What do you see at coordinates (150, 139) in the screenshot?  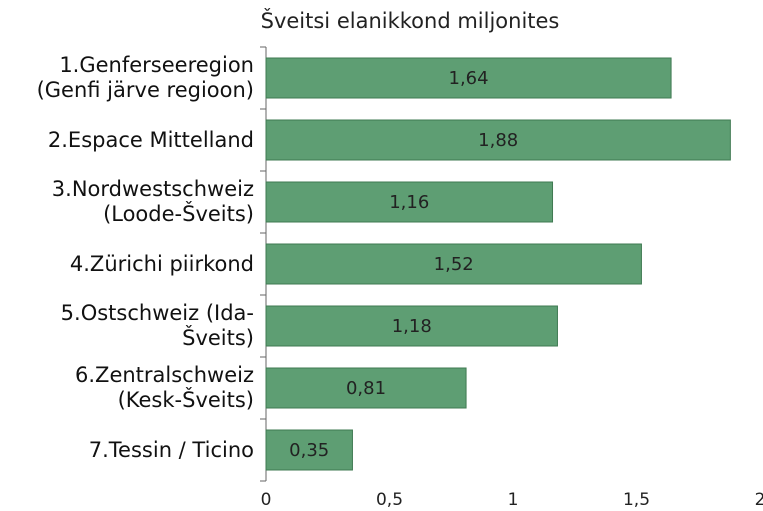 I see `y-tick-label: 2.Espace Mittelland` at bounding box center [150, 139].